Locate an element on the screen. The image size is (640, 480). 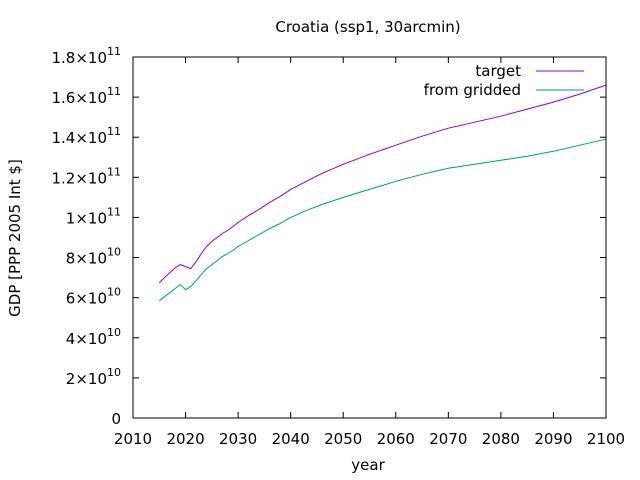
y-tick-label: 1.4×10¹¹ is located at coordinates (86, 136).